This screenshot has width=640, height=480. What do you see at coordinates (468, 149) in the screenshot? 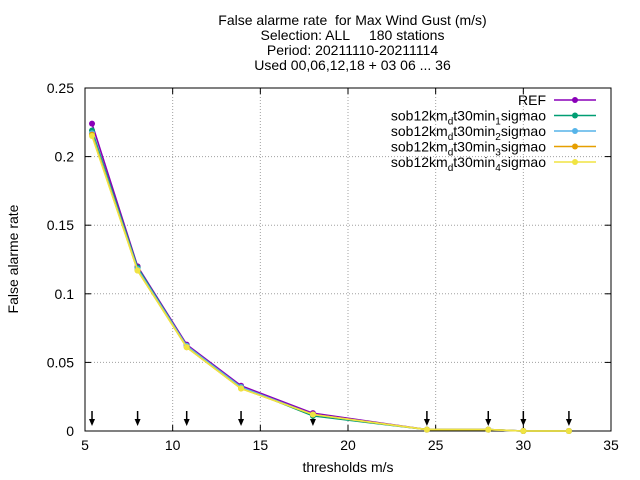
I see `legend-label-4: sob12kmdt30min3sigmao` at bounding box center [468, 149].